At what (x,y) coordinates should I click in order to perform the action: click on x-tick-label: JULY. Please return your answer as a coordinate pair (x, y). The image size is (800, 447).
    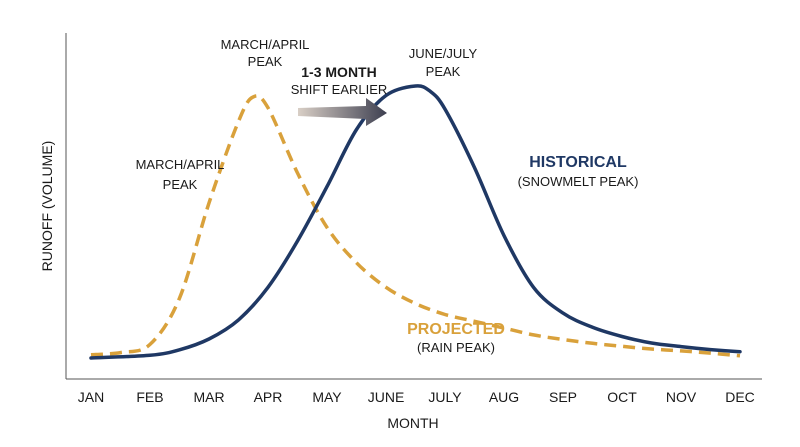
    Looking at the image, I should click on (445, 397).